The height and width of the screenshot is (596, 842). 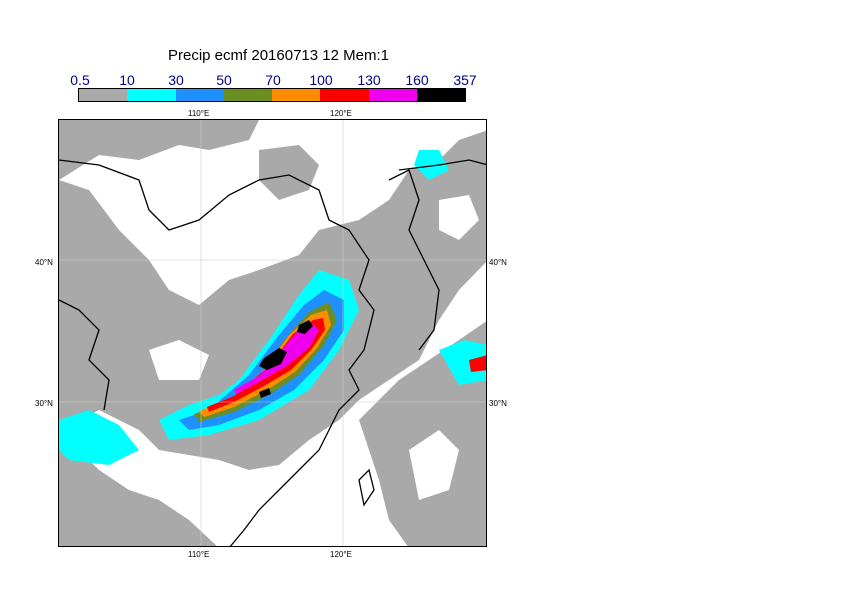 I want to click on lat-label-left: 30°N, so click(x=44, y=403).